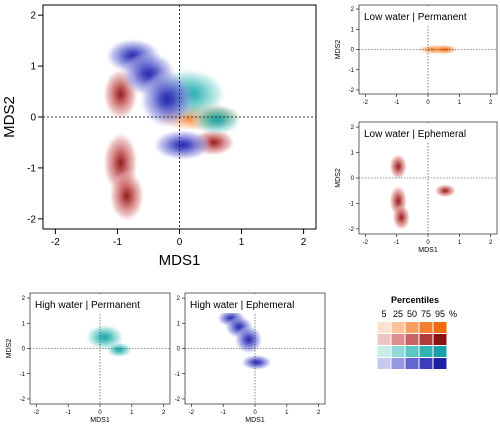 Image resolution: width=500 pixels, height=426 pixels. What do you see at coordinates (426, 314) in the screenshot?
I see `legend-level-75: 75` at bounding box center [426, 314].